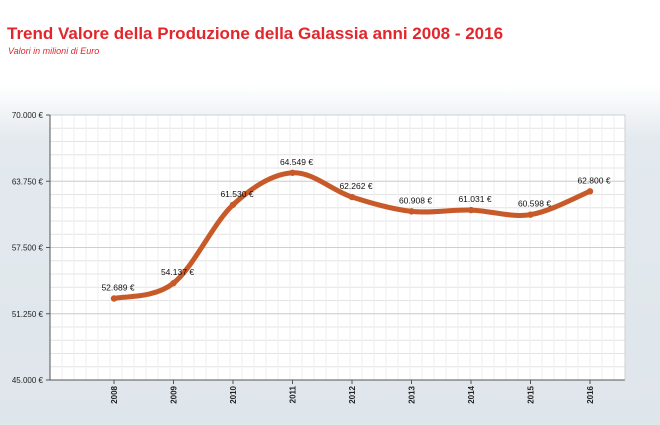 This screenshot has height=425, width=660. What do you see at coordinates (28, 181) in the screenshot?
I see `y-tick-label: 63.750 €` at bounding box center [28, 181].